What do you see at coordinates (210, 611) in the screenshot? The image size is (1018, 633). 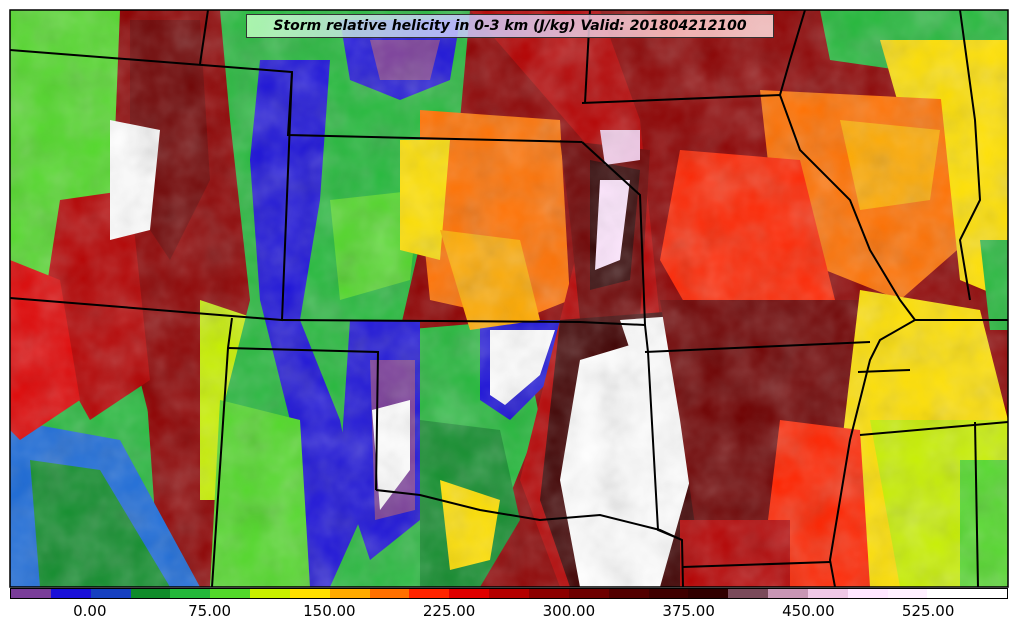 I see `colorbar-tick-label: 75.00` at bounding box center [210, 611].